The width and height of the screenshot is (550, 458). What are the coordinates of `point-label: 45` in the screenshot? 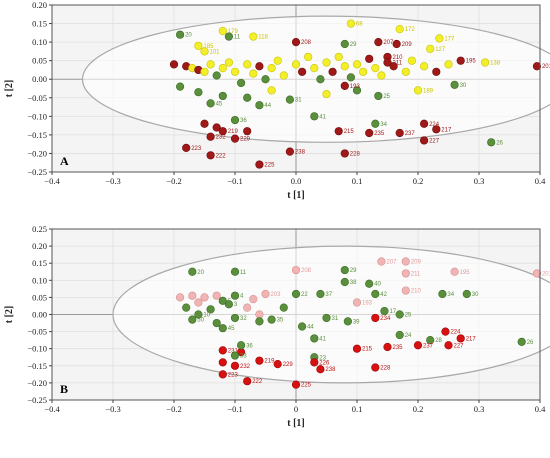 It's located at (219, 104).